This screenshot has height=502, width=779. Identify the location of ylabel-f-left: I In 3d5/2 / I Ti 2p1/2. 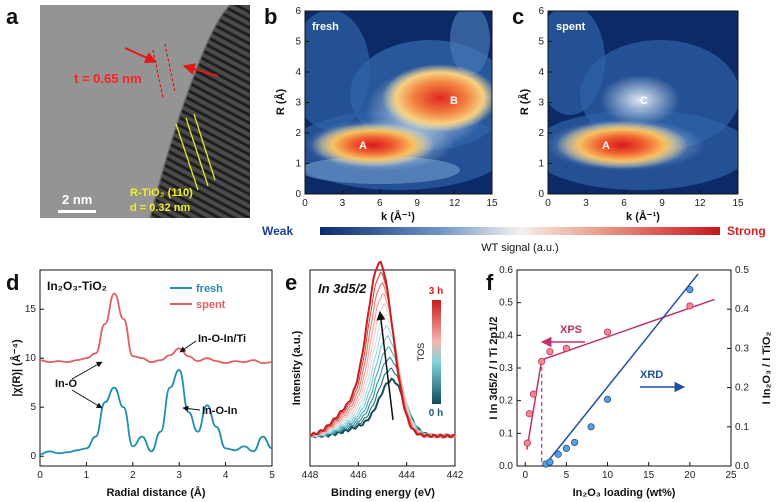
(494, 367).